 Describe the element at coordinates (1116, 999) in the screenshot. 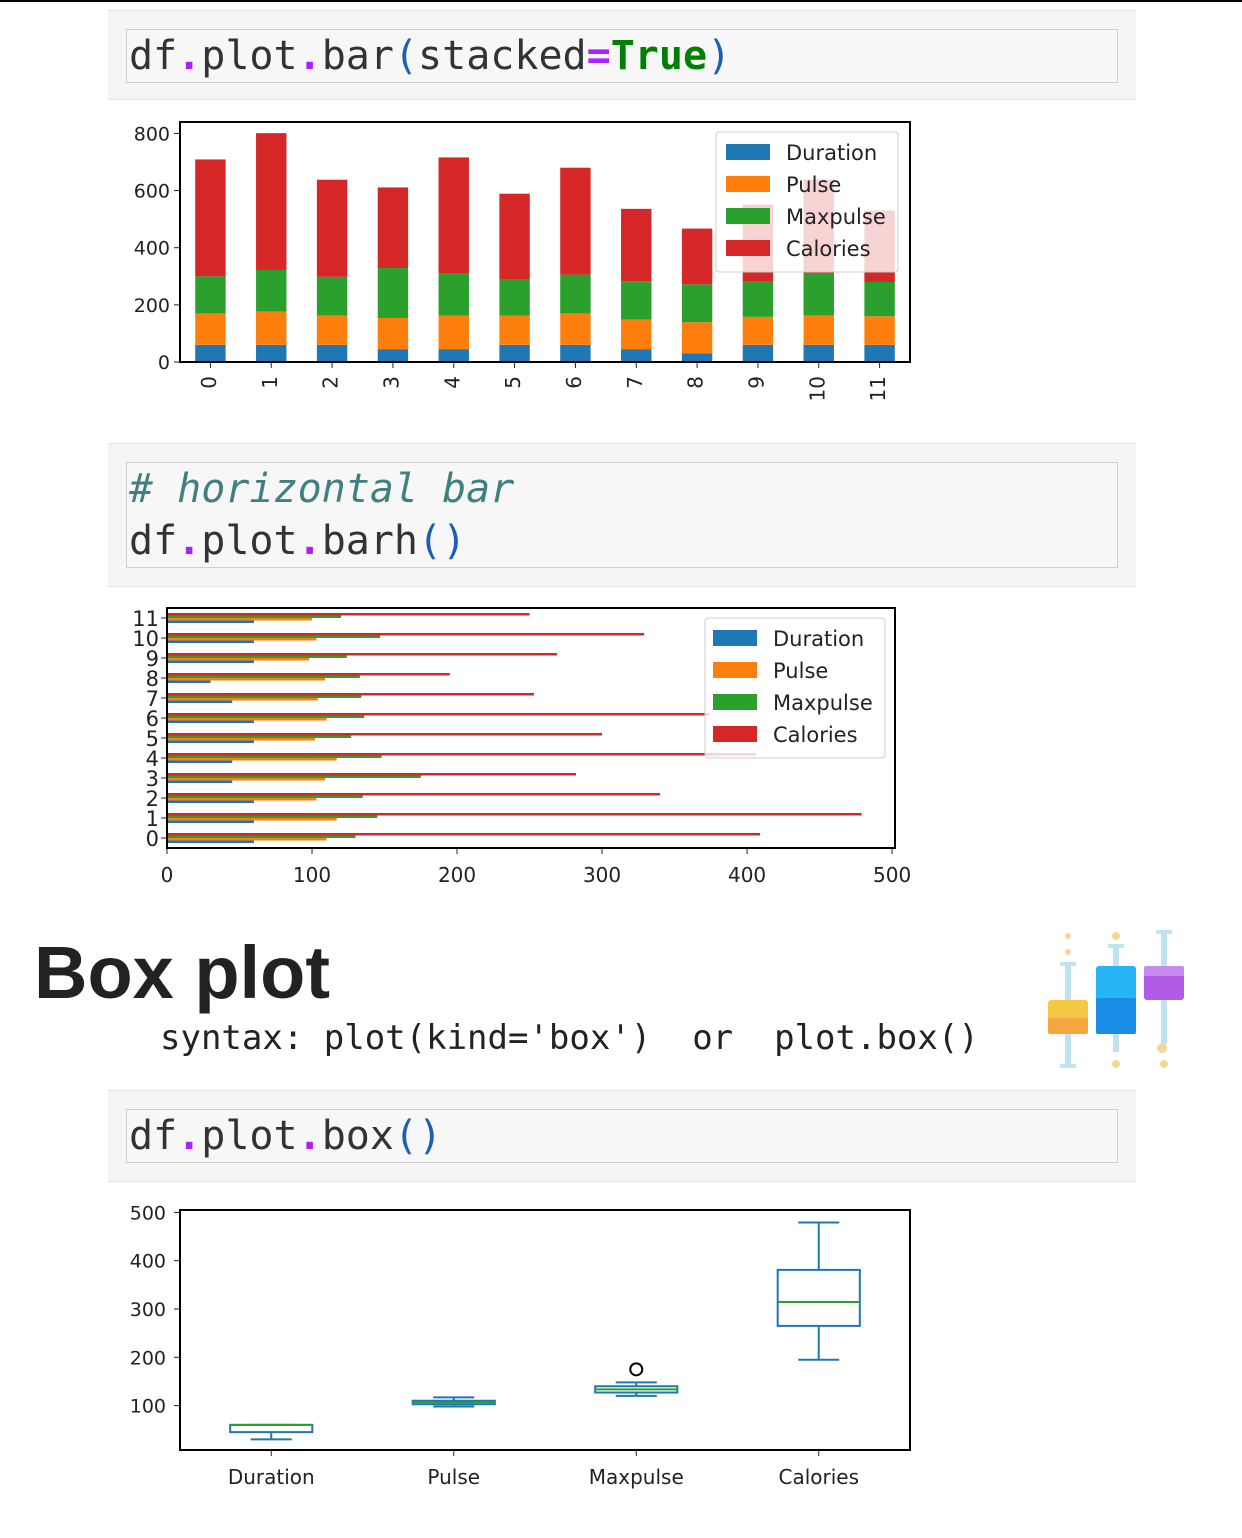

I see `box-plot-icon` at that location.